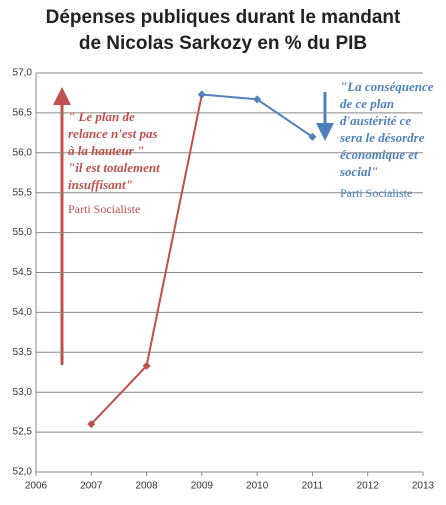 This screenshot has height=505, width=446. Describe the element at coordinates (23, 192) in the screenshot. I see `y-tick-label: 55,5` at that location.